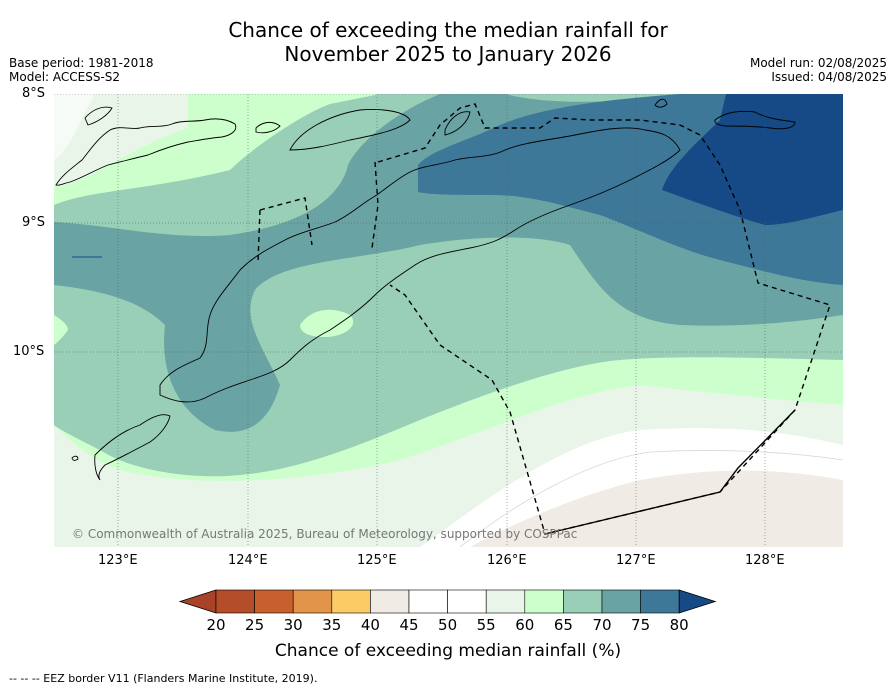  I want to click on colorbar-tick-label: 80, so click(679, 625).